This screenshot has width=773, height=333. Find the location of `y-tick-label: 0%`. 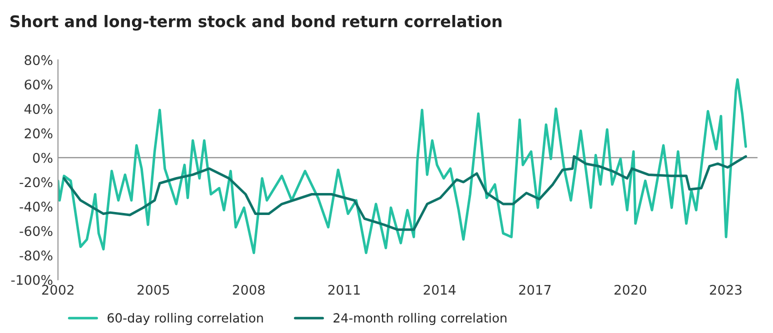

y-tick-label: 0% is located at coordinates (42, 157).